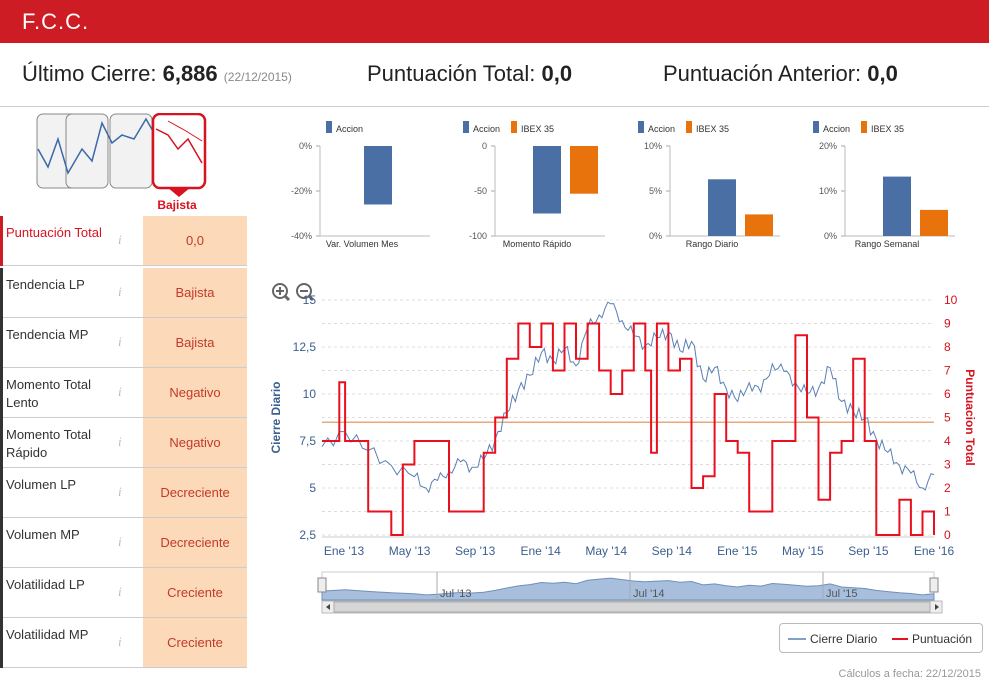 The width and height of the screenshot is (989, 688). I want to click on mini-chart-title: Var. Volumen Mes, so click(362, 244).